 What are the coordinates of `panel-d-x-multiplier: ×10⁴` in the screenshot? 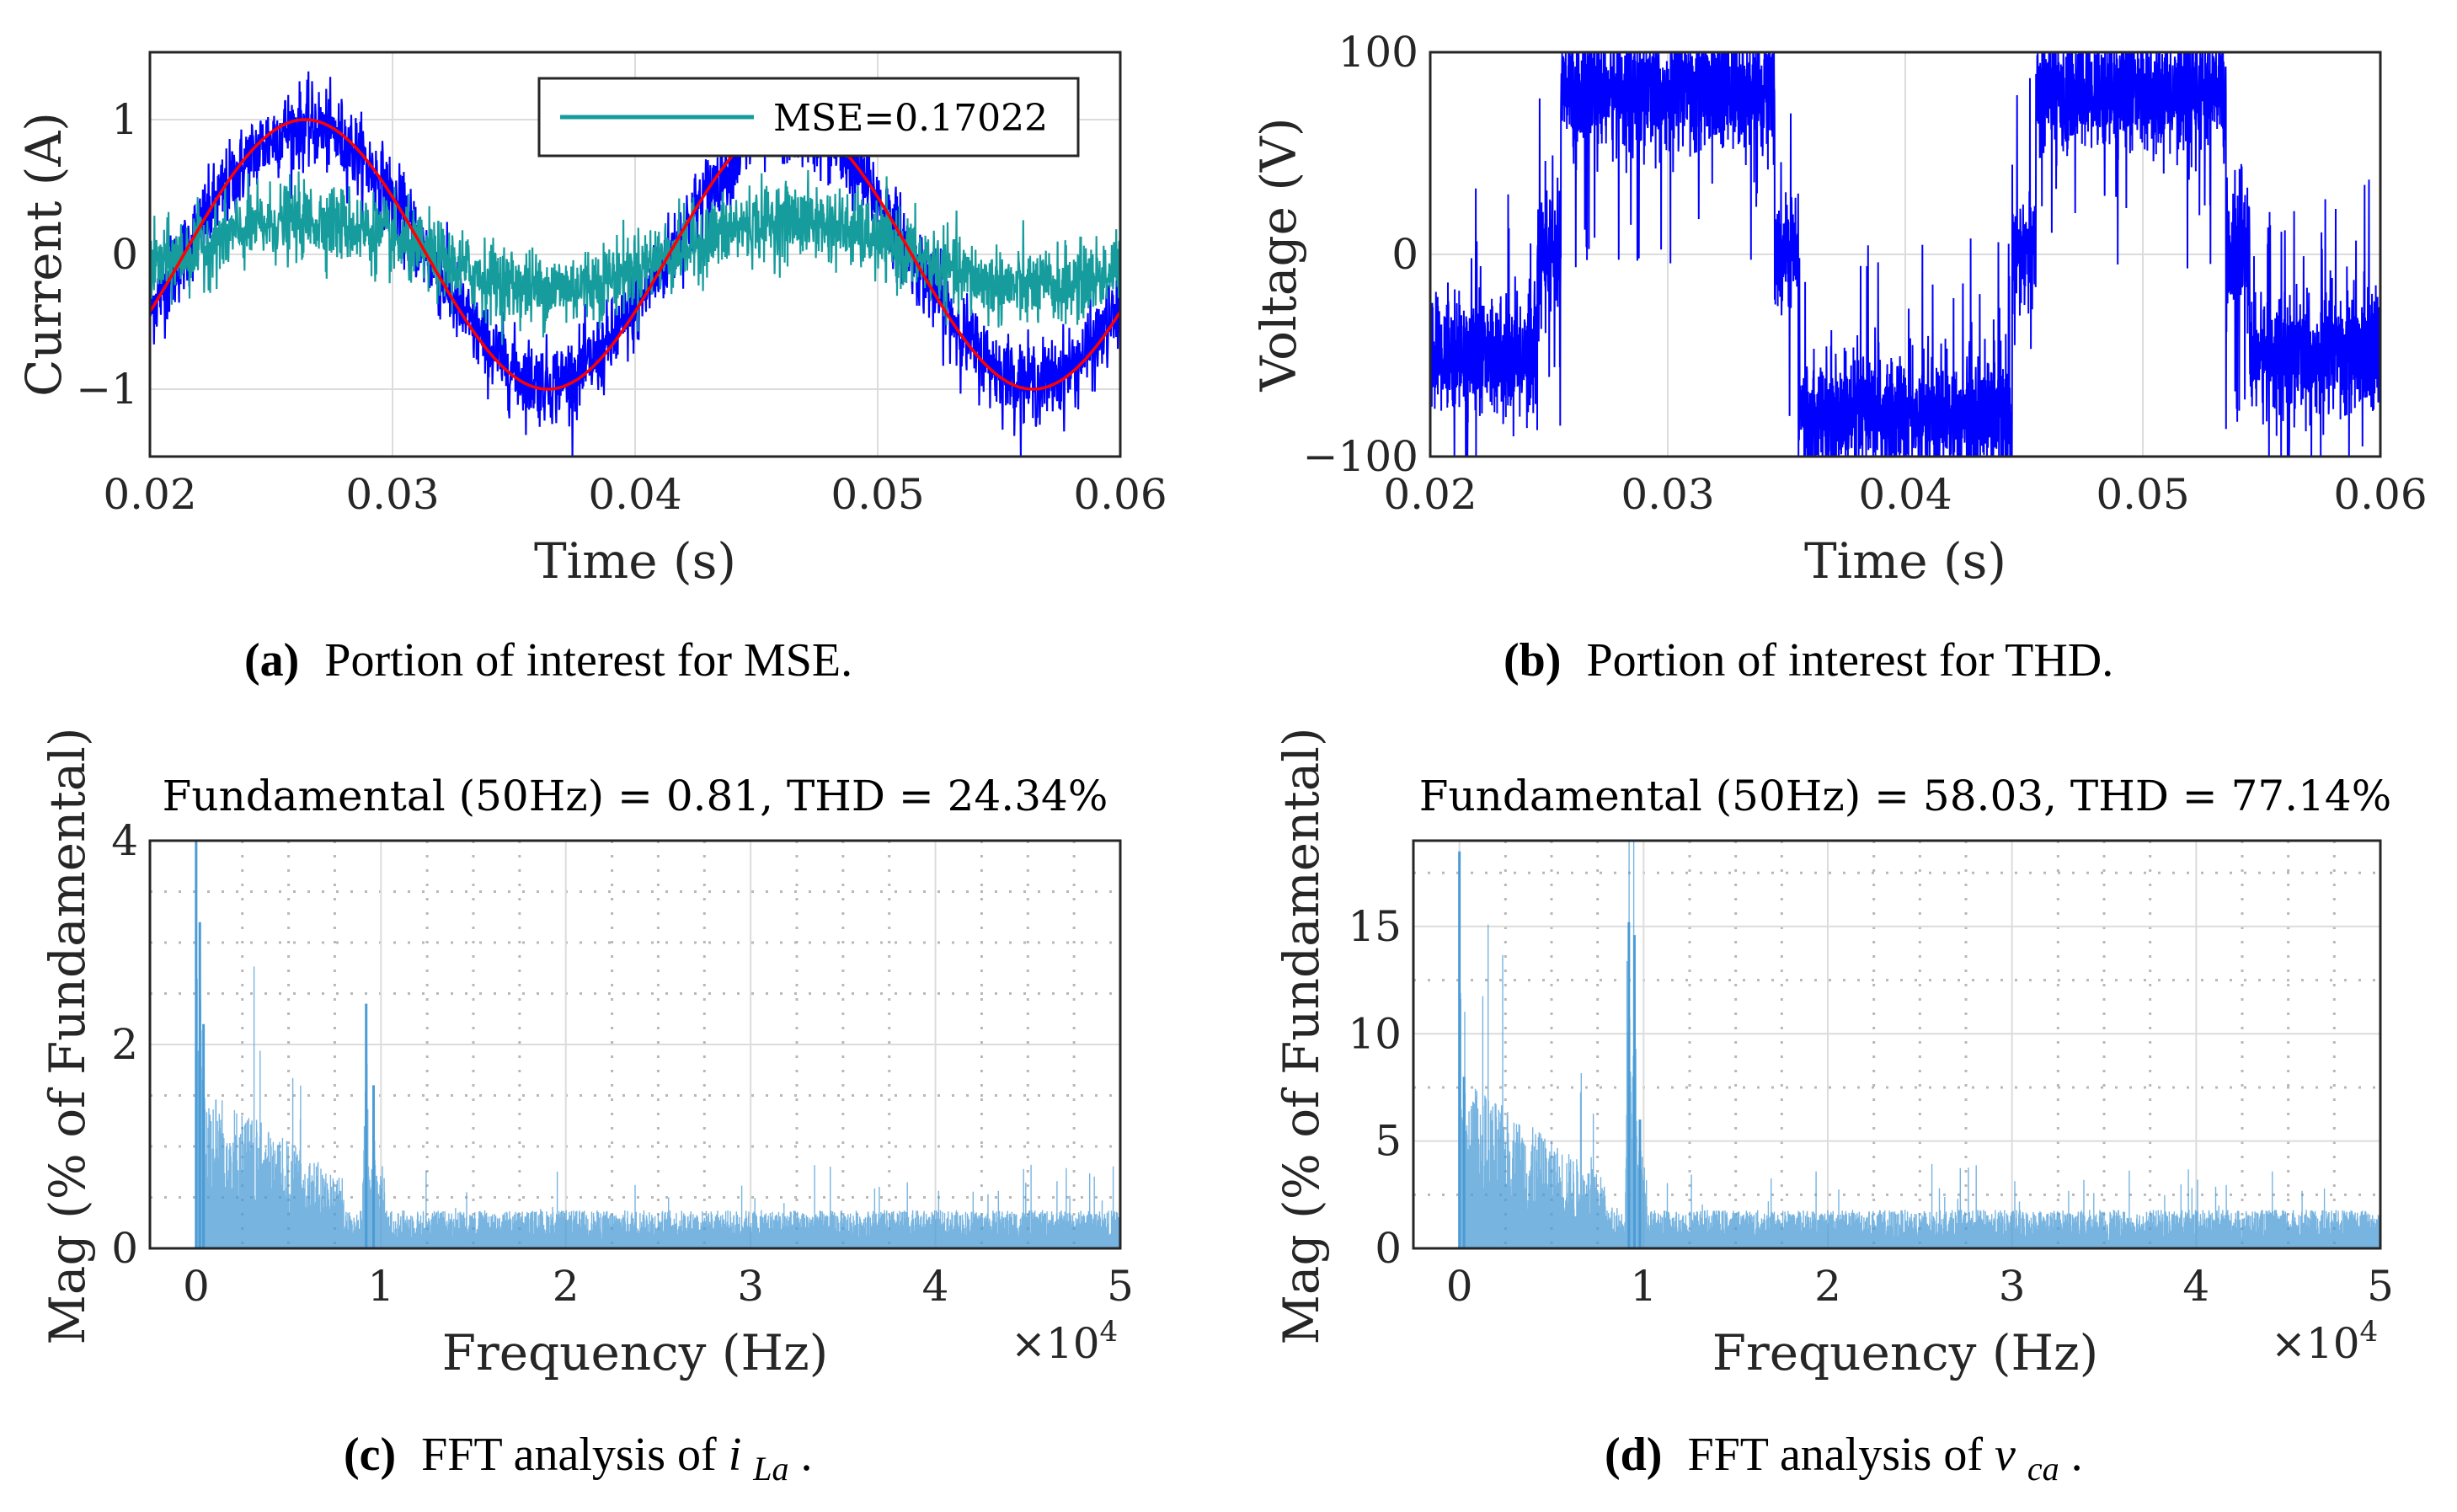 It's located at (2325, 1341).